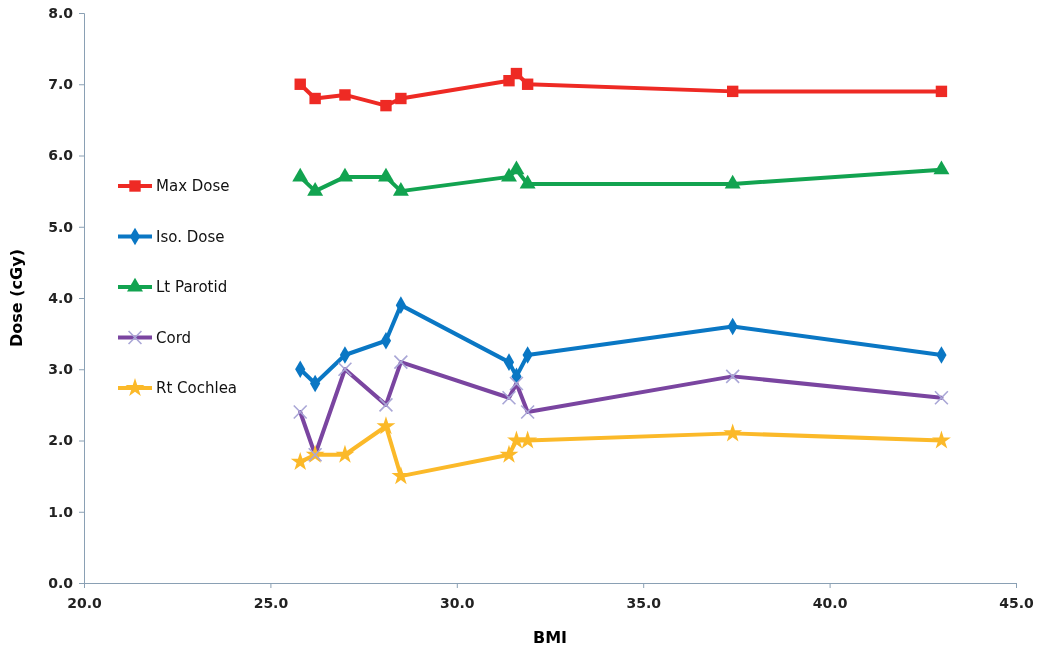  I want to click on x-tick-label: 40.0, so click(830, 602).